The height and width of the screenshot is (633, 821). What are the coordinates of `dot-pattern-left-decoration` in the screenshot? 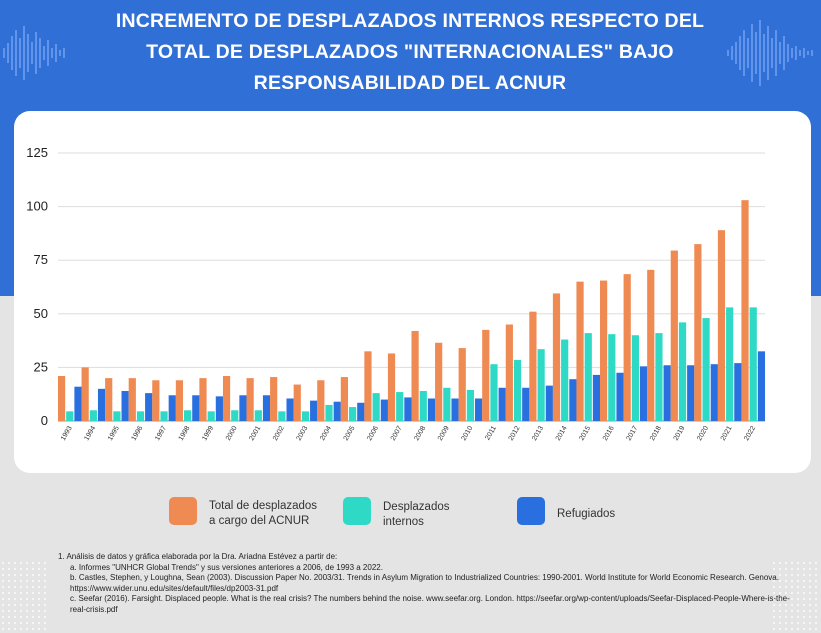 It's located at (25, 596).